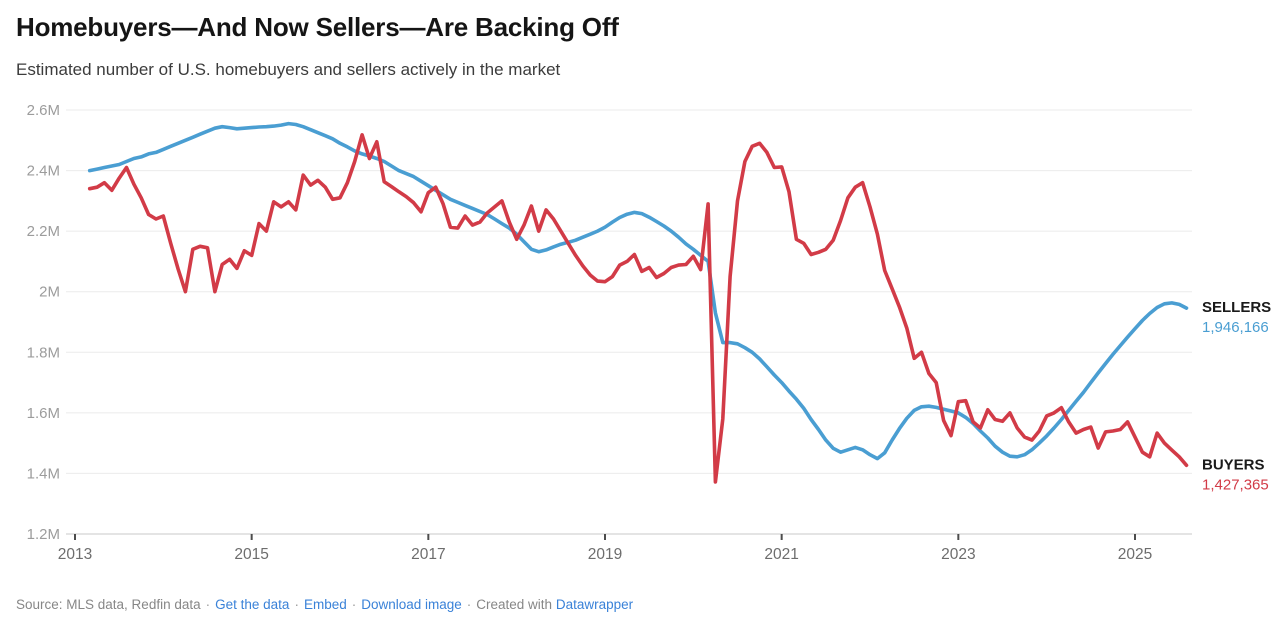 This screenshot has width=1280, height=625. What do you see at coordinates (428, 554) in the screenshot?
I see `x-tick-label: 2017` at bounding box center [428, 554].